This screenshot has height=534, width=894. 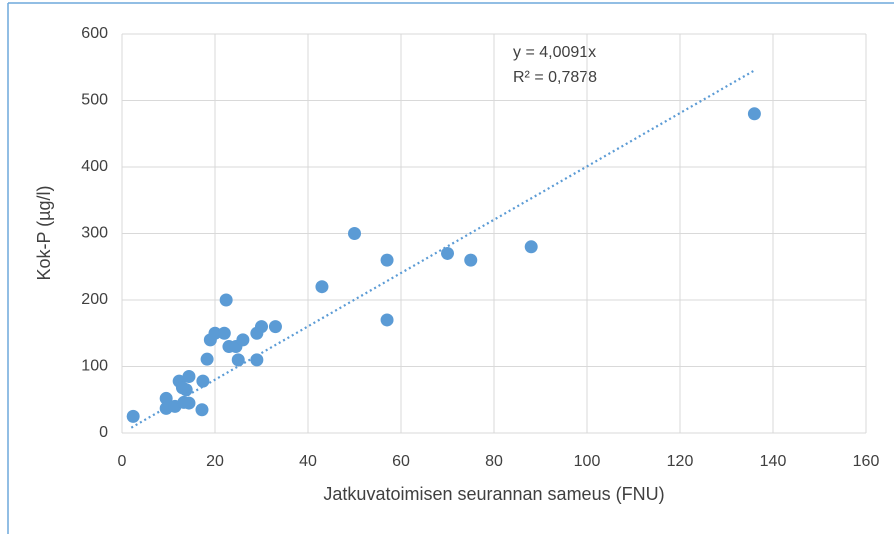 What do you see at coordinates (94, 100) in the screenshot?
I see `y-tick-label: 500` at bounding box center [94, 100].